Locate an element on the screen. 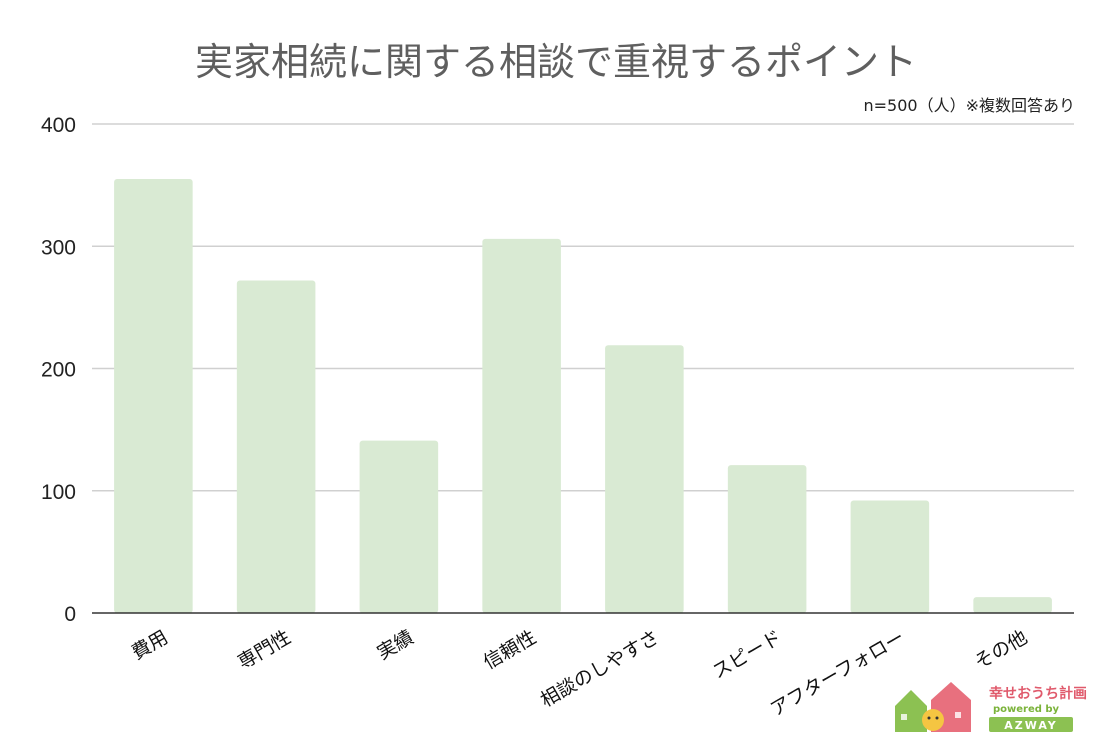 This screenshot has width=1110, height=742. x-category-label: 信頼性 is located at coordinates (510, 650).